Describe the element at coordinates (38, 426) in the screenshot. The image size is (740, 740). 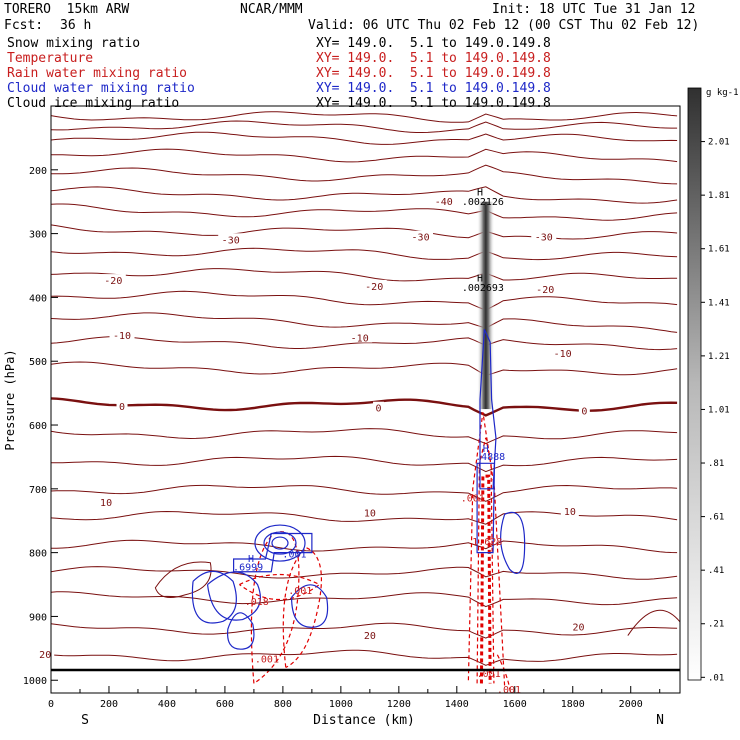
I see `y-tick-label: 600` at that location.